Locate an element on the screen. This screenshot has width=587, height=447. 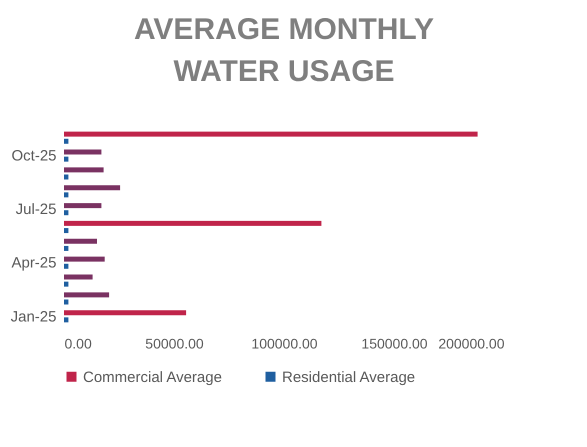
y-tick-label: Jul-25 is located at coordinates (36, 209).